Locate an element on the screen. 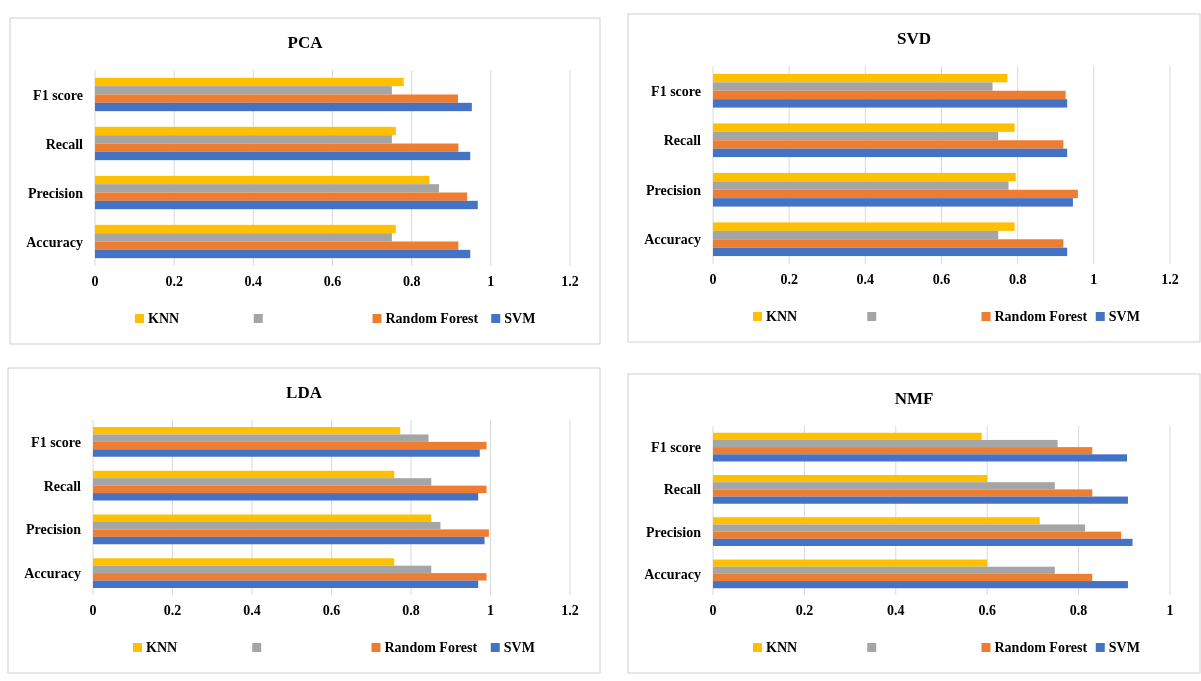  chart-title: SVD is located at coordinates (914, 38).